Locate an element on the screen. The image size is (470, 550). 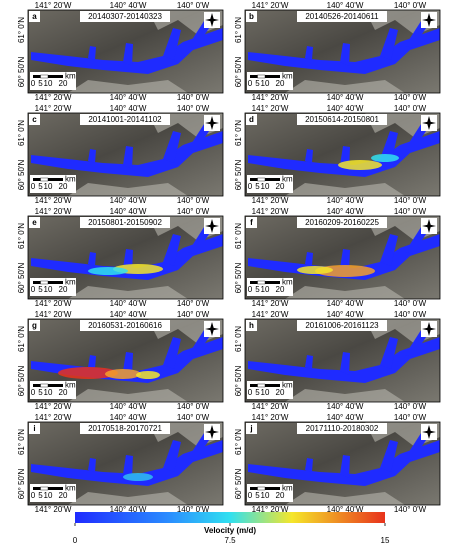
date-range: 20150801-20150902 is located at coordinates (125, 222).